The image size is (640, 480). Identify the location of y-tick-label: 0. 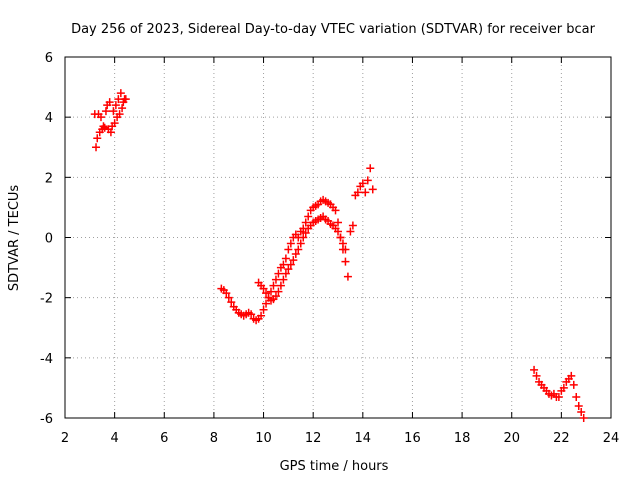
(49, 239).